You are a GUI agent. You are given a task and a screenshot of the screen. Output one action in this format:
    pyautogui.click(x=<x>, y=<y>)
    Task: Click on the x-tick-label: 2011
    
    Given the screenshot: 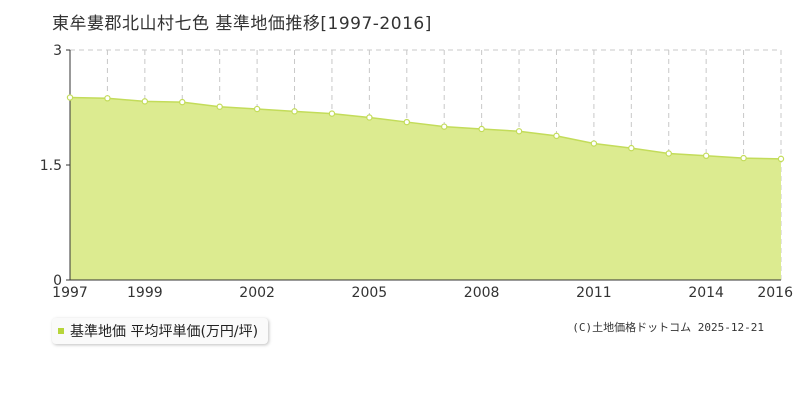 What is the action you would take?
    pyautogui.click(x=594, y=292)
    